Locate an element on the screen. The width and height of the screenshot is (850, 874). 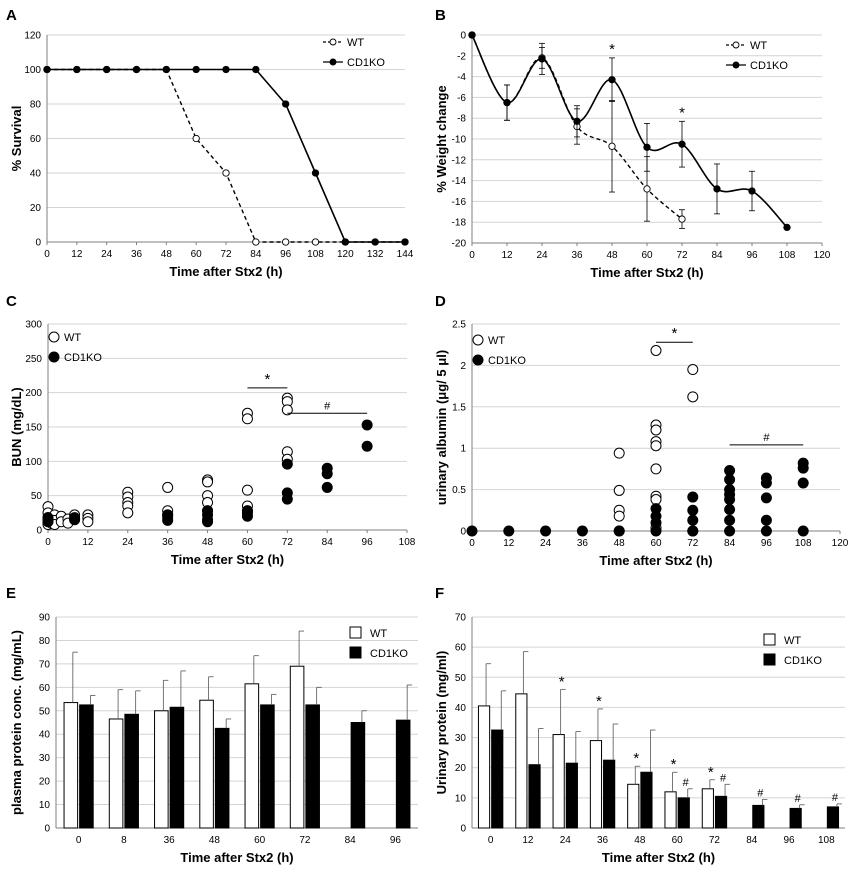
x-tick-label: 132 is located at coordinates (375, 254).